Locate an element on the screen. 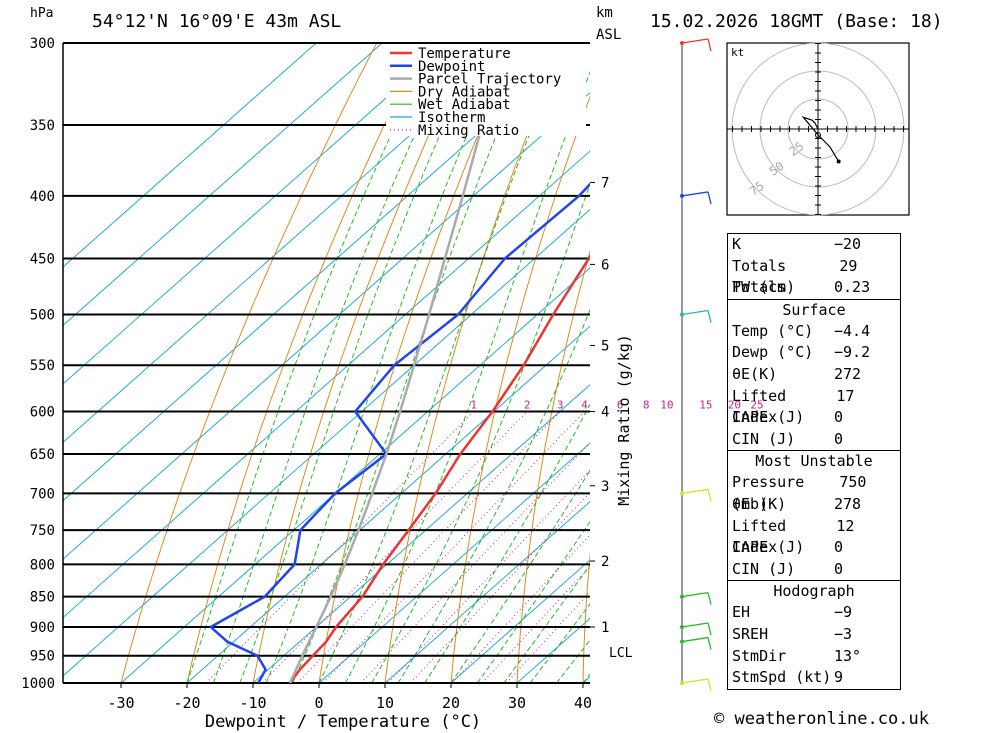 The image size is (1000, 733). pressure-label: 300 is located at coordinates (42, 44).